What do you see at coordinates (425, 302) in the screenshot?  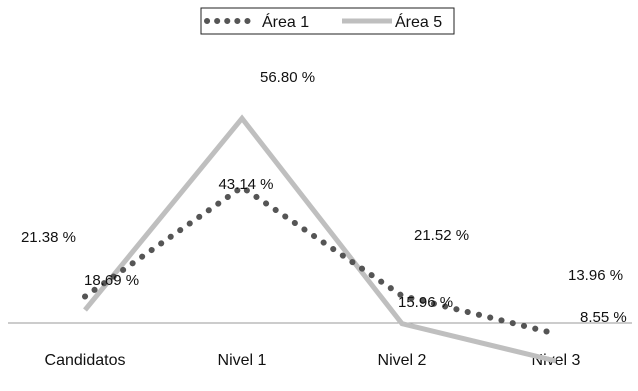 I see `data-label-area-5-nivel-2: 15.96 %` at bounding box center [425, 302].